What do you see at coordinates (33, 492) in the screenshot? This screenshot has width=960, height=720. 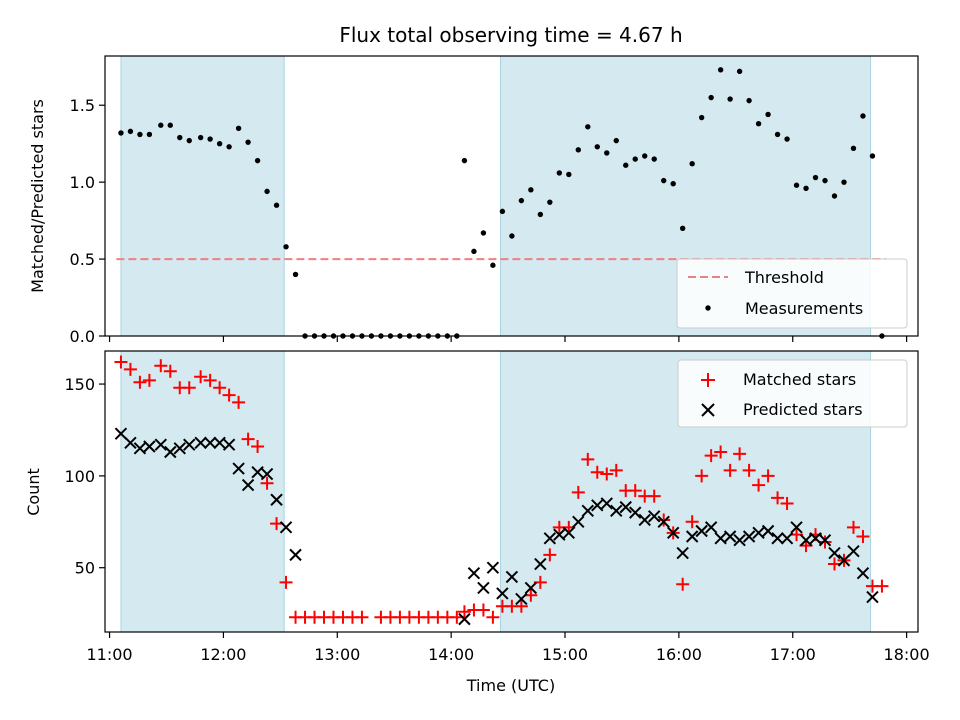 I see `bottom-y-axis-label: Count` at bounding box center [33, 492].